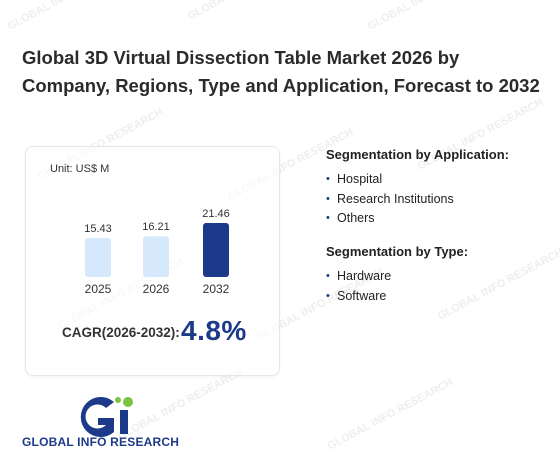 This screenshot has width=560, height=469. I want to click on list-item: Research Institutions, so click(441, 200).